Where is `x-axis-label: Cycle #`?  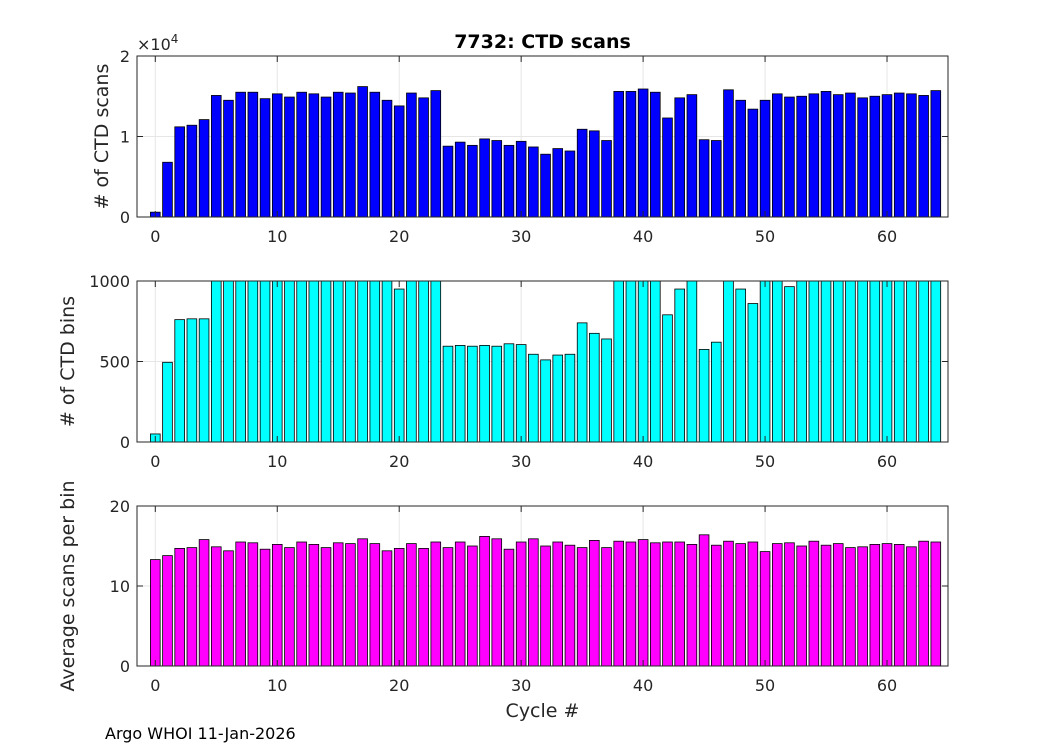 x-axis-label: Cycle # is located at coordinates (543, 711).